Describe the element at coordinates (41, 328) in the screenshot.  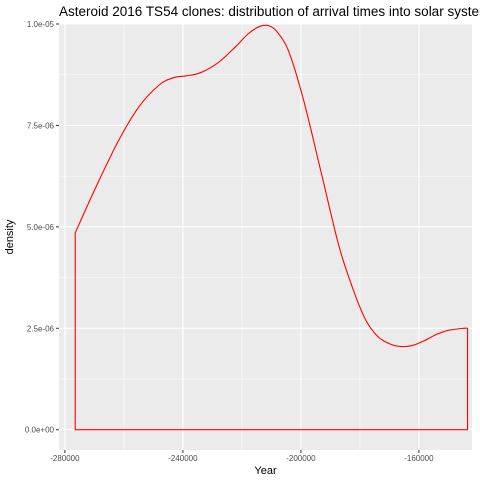
I see `y-tick-label: 2.5e-06` at that location.